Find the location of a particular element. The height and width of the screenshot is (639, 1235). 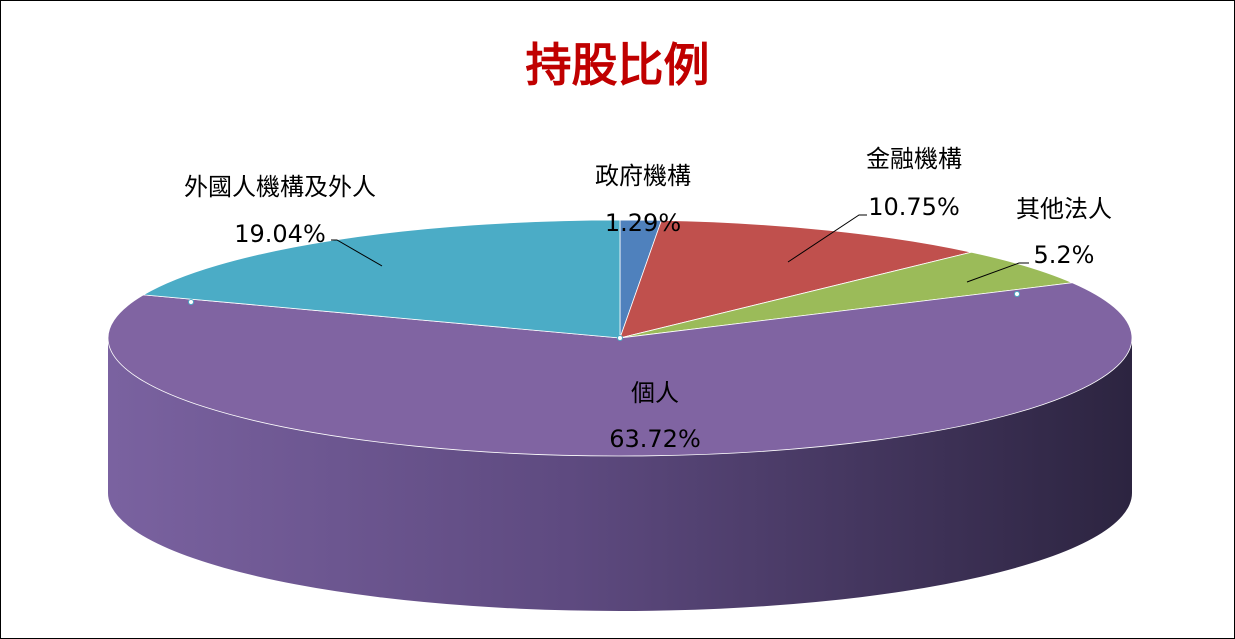

slice-other-corp is located at coordinates (846, 295).